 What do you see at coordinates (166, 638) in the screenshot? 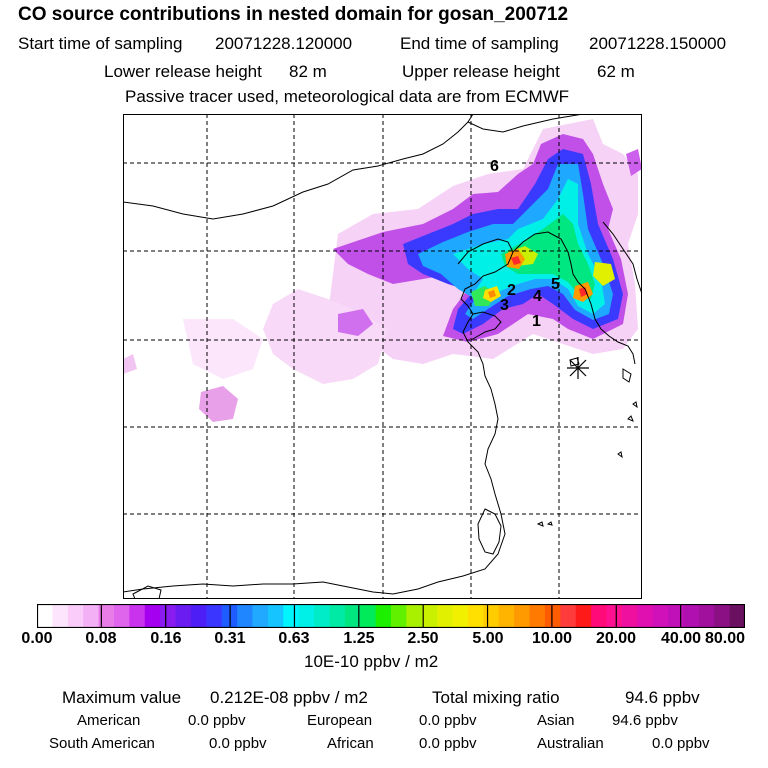
I see `colorbar-tick-2: 0.16` at bounding box center [166, 638].